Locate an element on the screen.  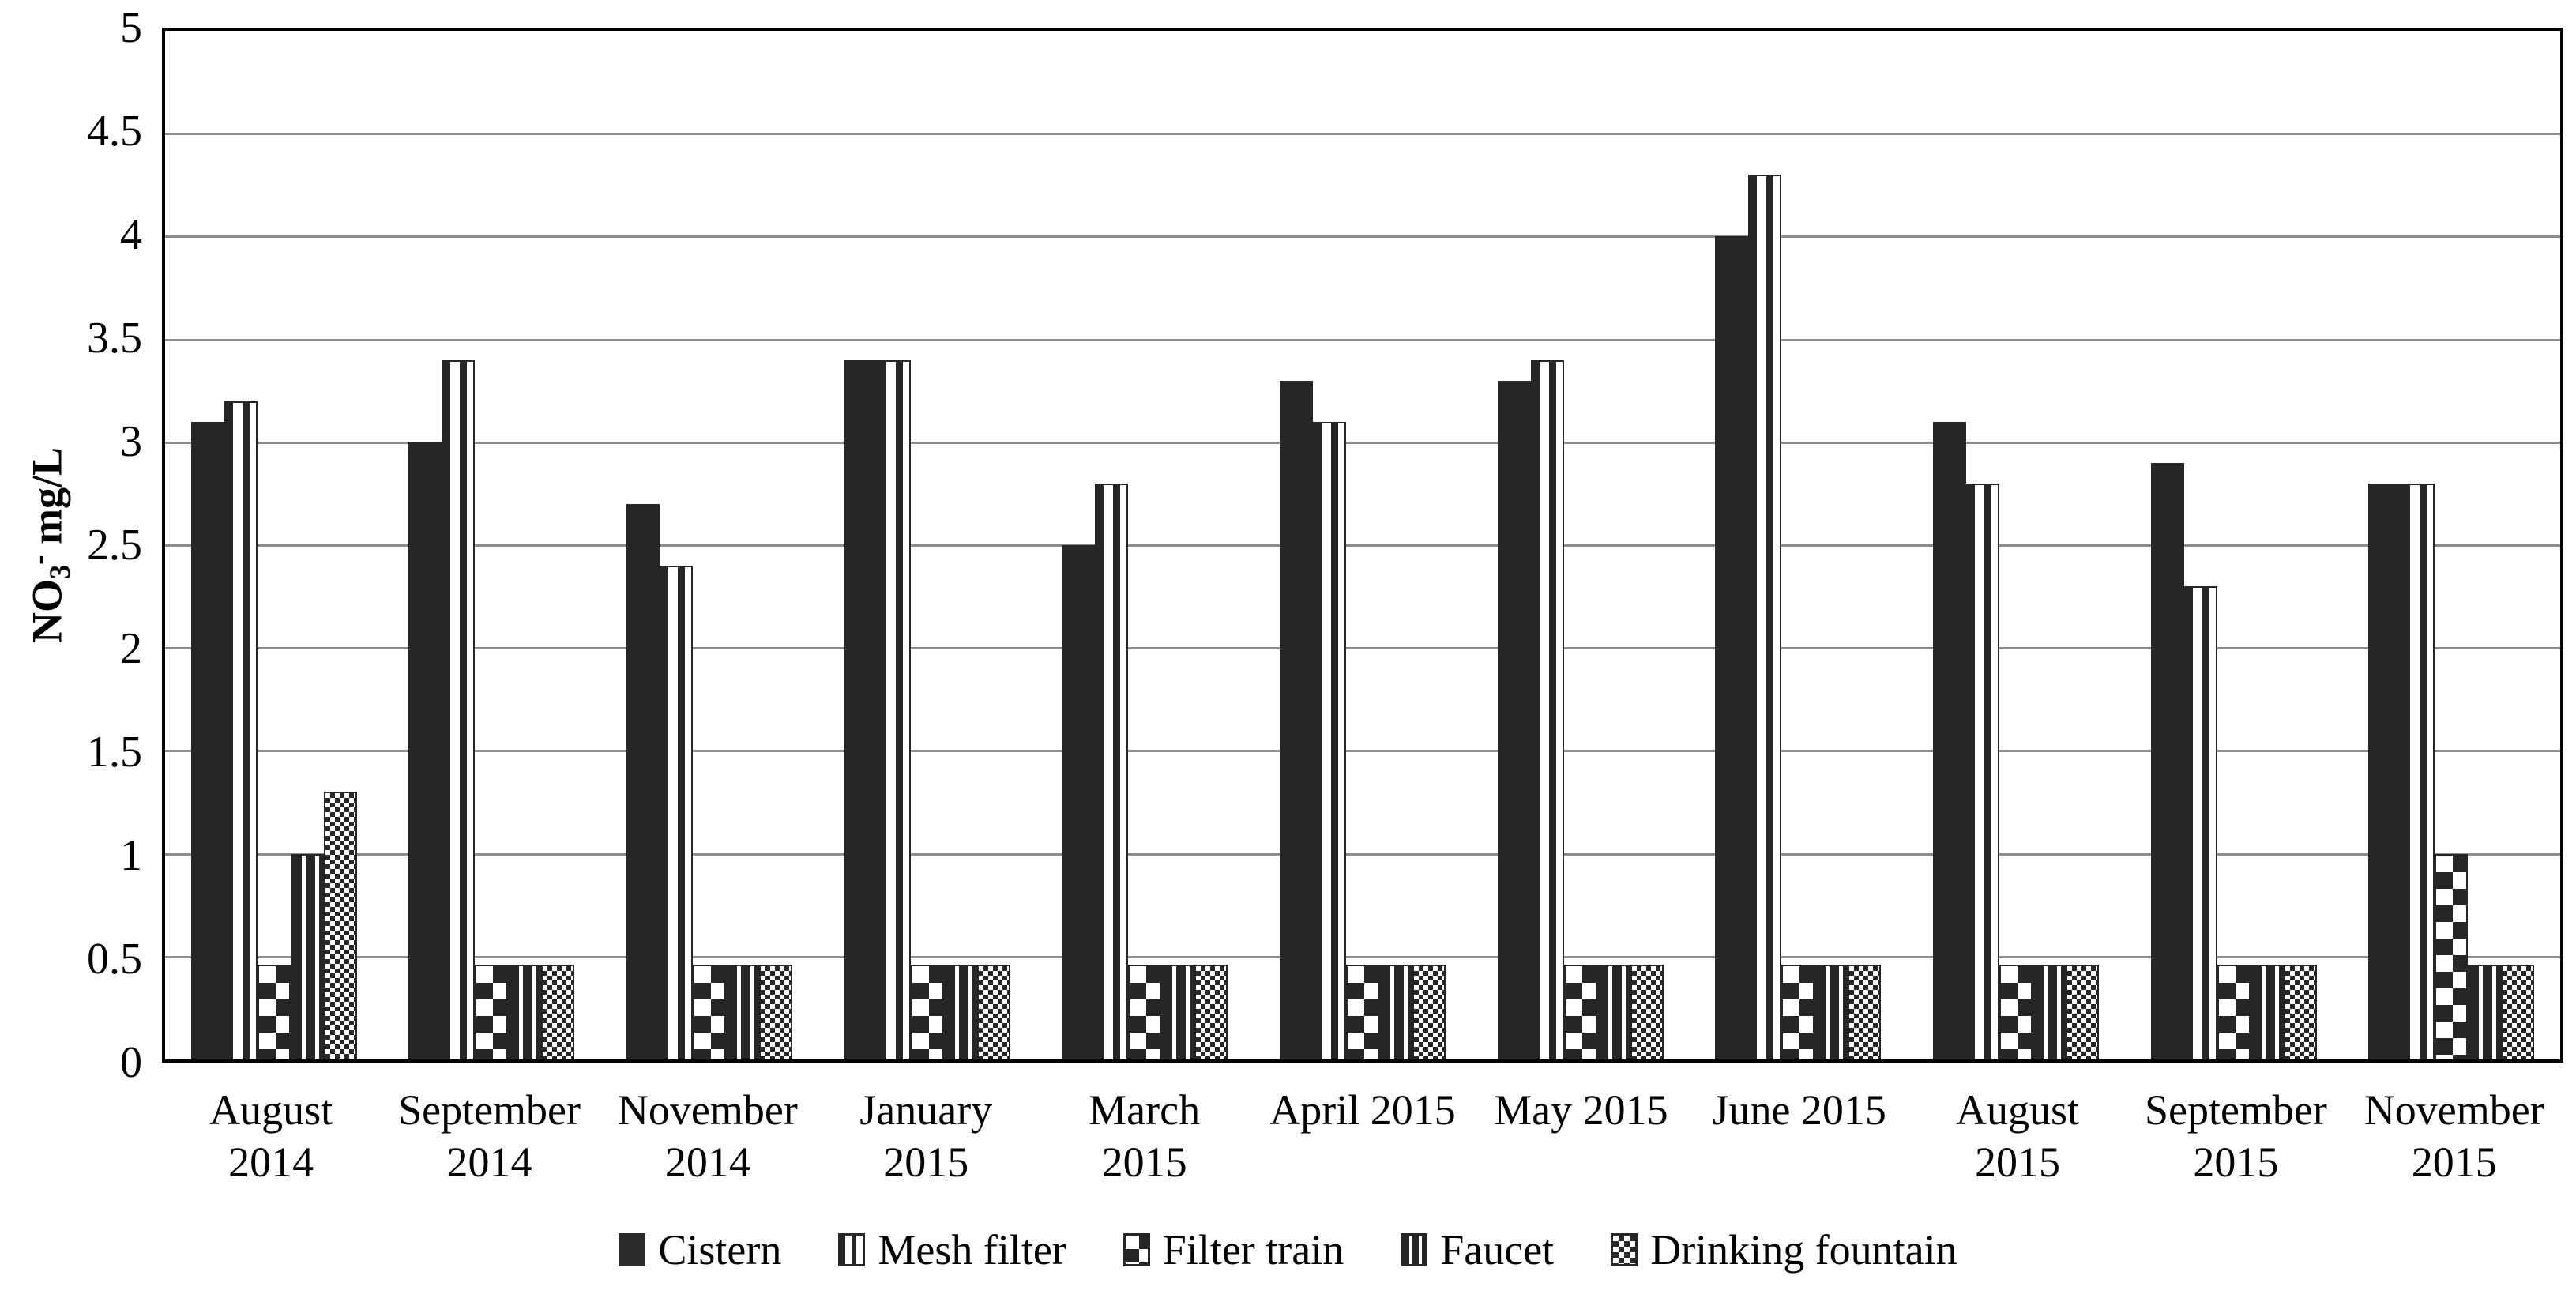
y-tick-label: 3 is located at coordinates (131, 441).